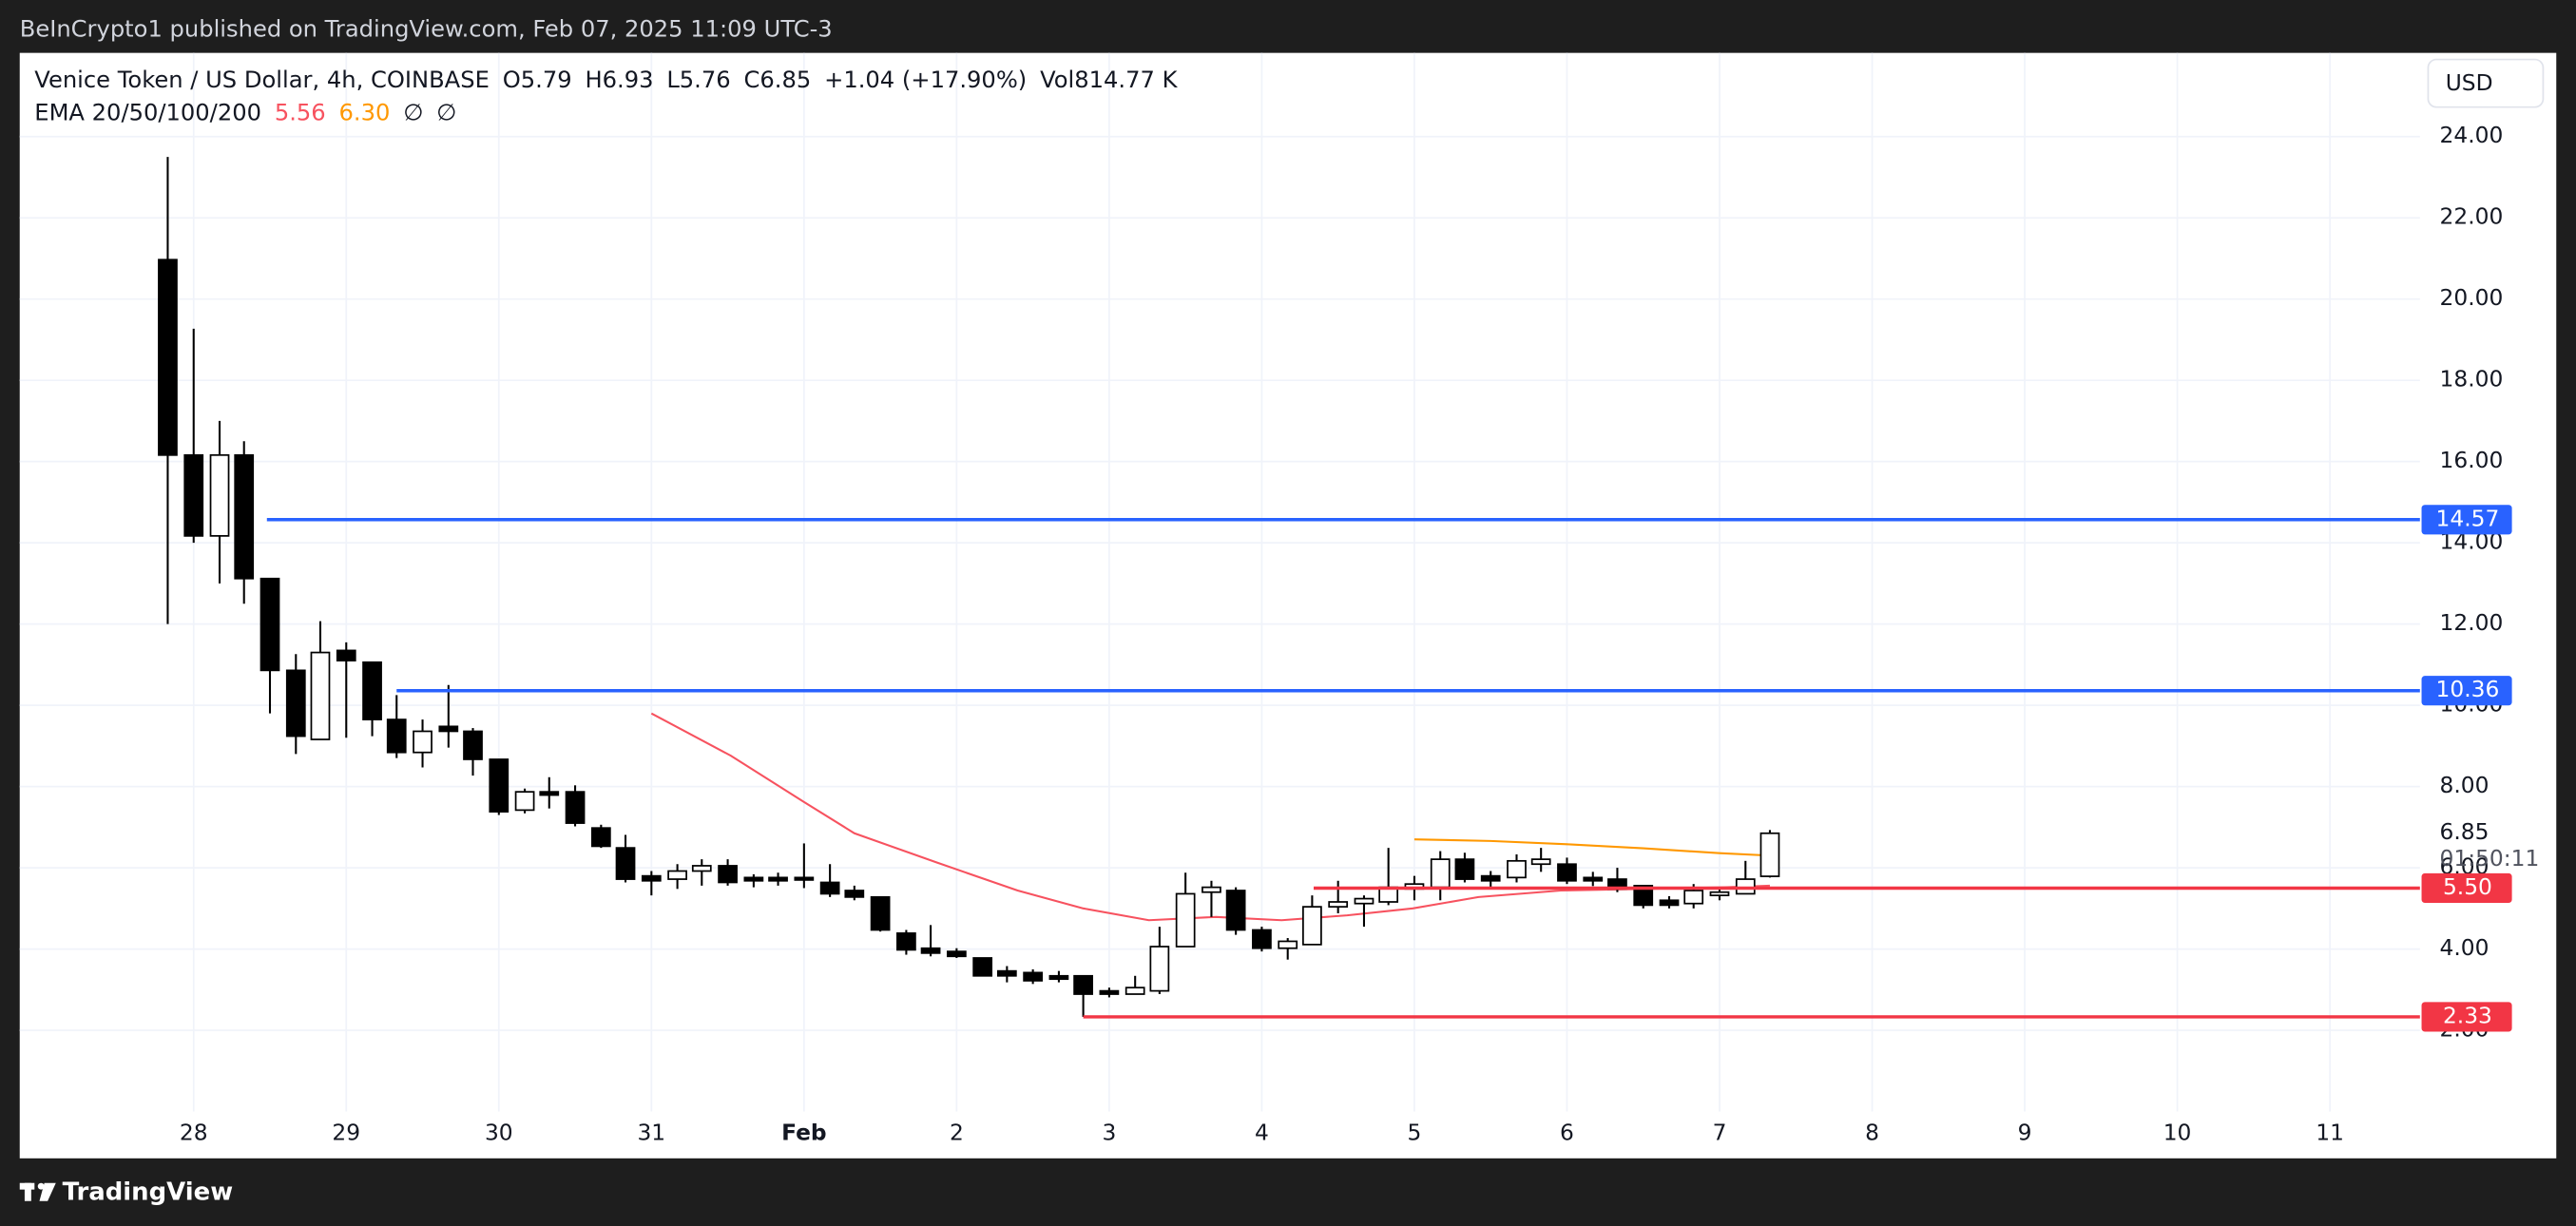 This screenshot has height=1226, width=2576. What do you see at coordinates (698, 80) in the screenshot?
I see `ohlc-value: L5.76` at bounding box center [698, 80].